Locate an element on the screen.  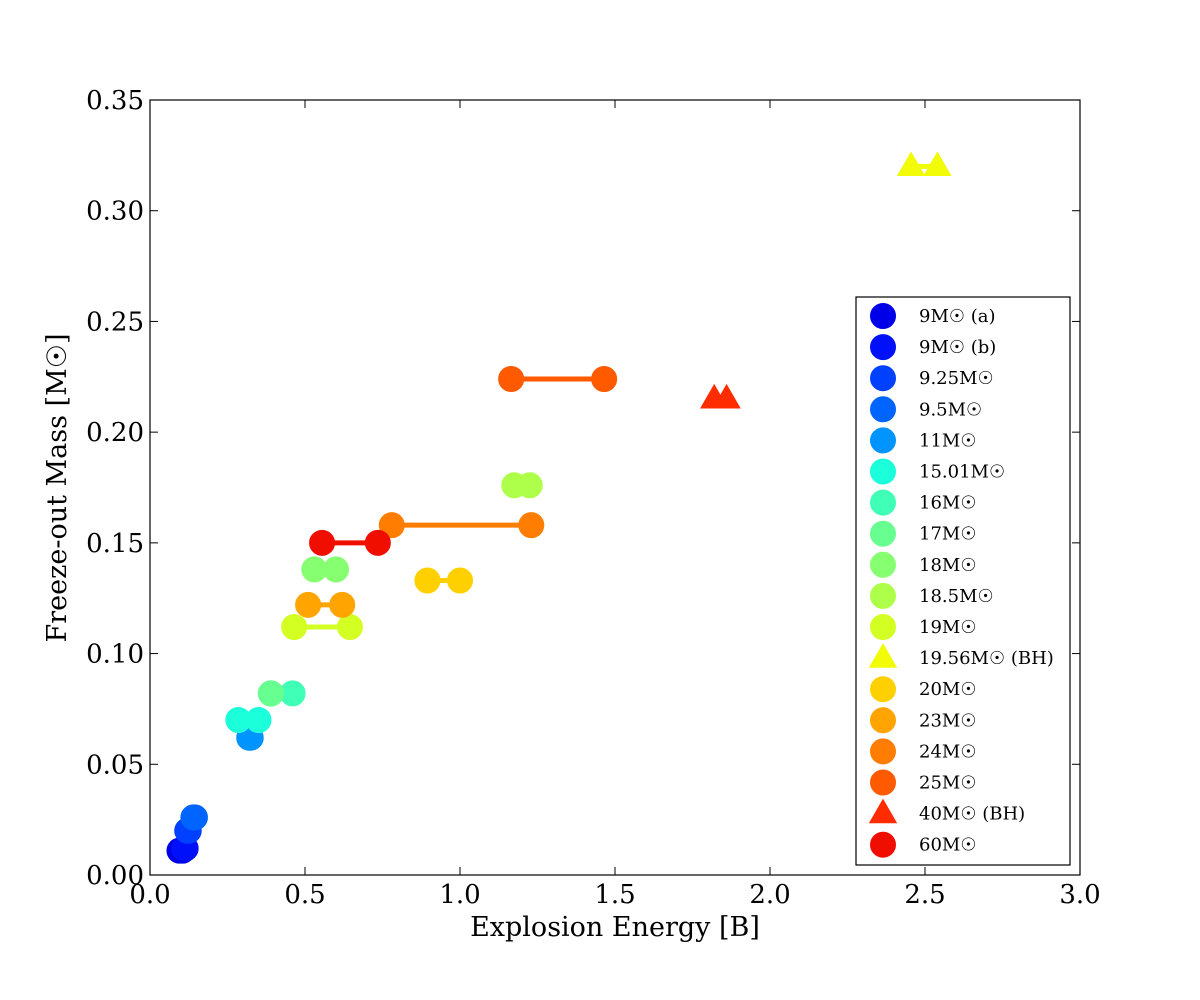
legend-entry: 17M☉ is located at coordinates (923, 533).